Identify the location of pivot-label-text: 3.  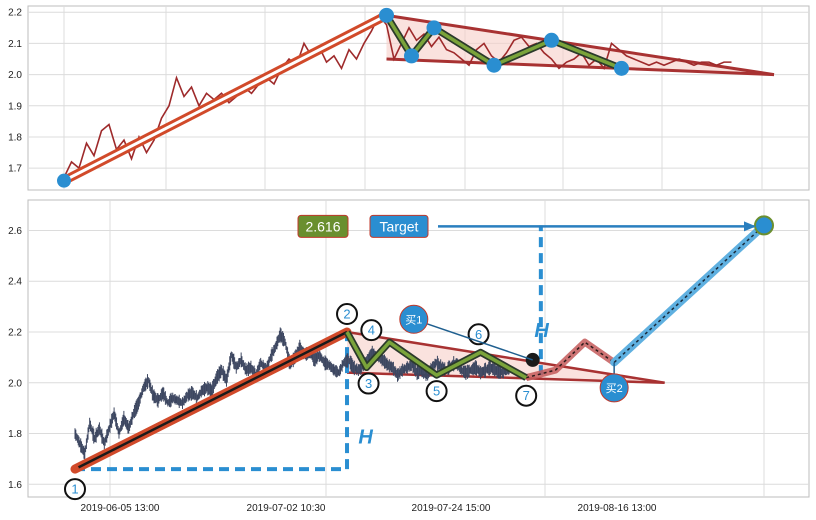
(368, 383).